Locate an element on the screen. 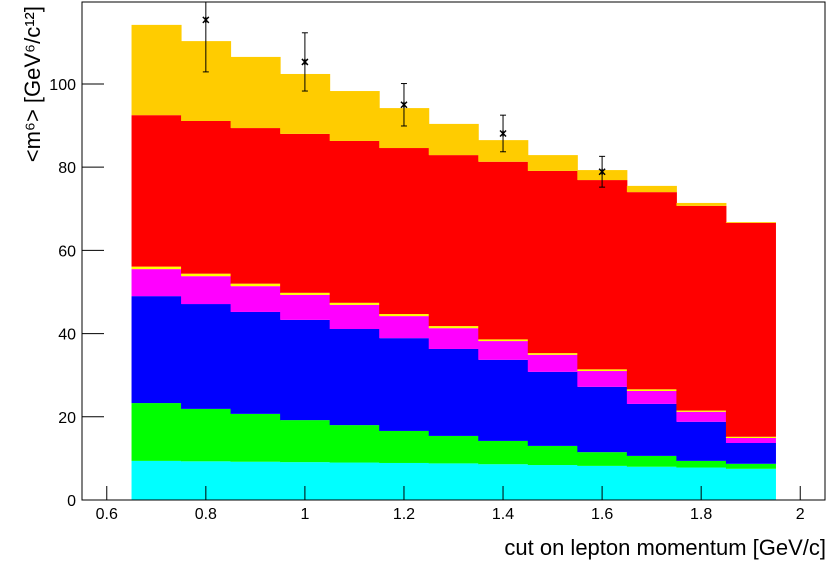  x-axis-label: cut on lepton momentum [GeV/c] is located at coordinates (665, 547).